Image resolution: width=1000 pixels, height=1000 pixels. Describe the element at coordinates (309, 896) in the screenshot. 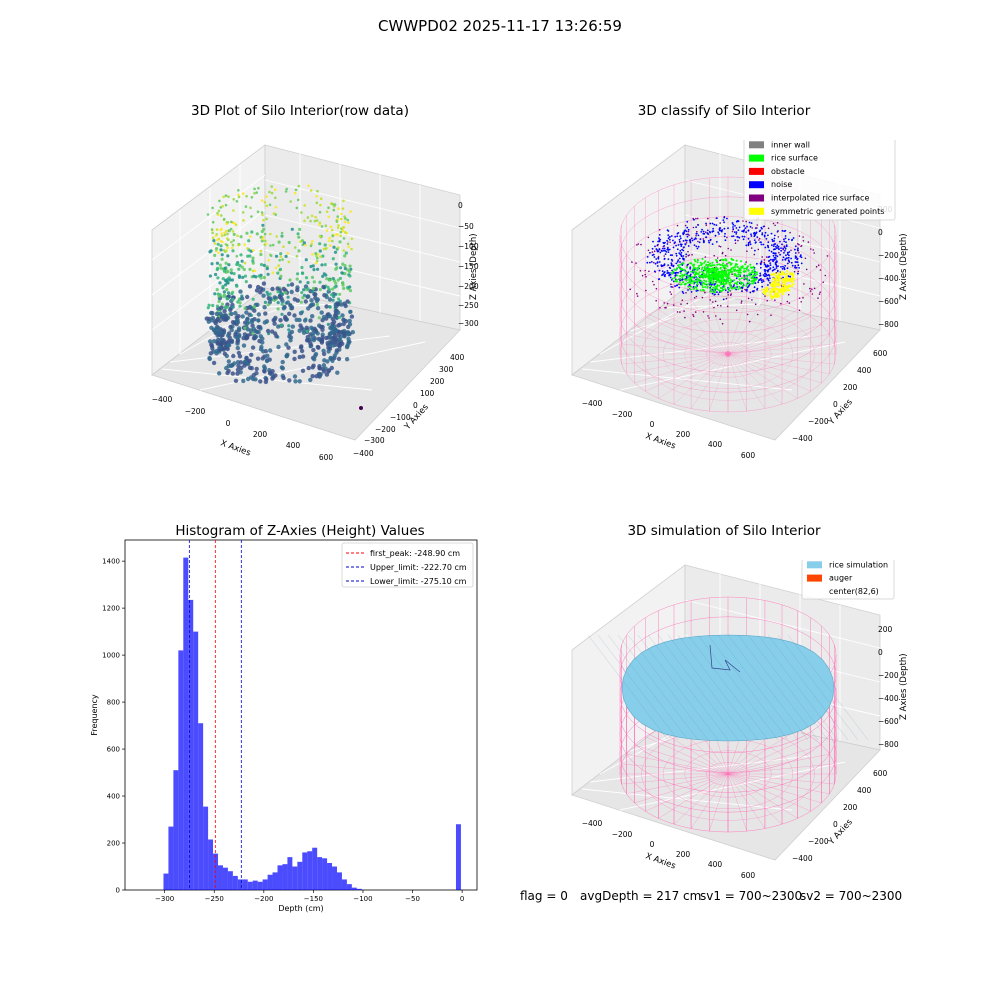

I see `histogram-x-ticks: −300 −250 −200 −150 −100 −50 0` at that location.